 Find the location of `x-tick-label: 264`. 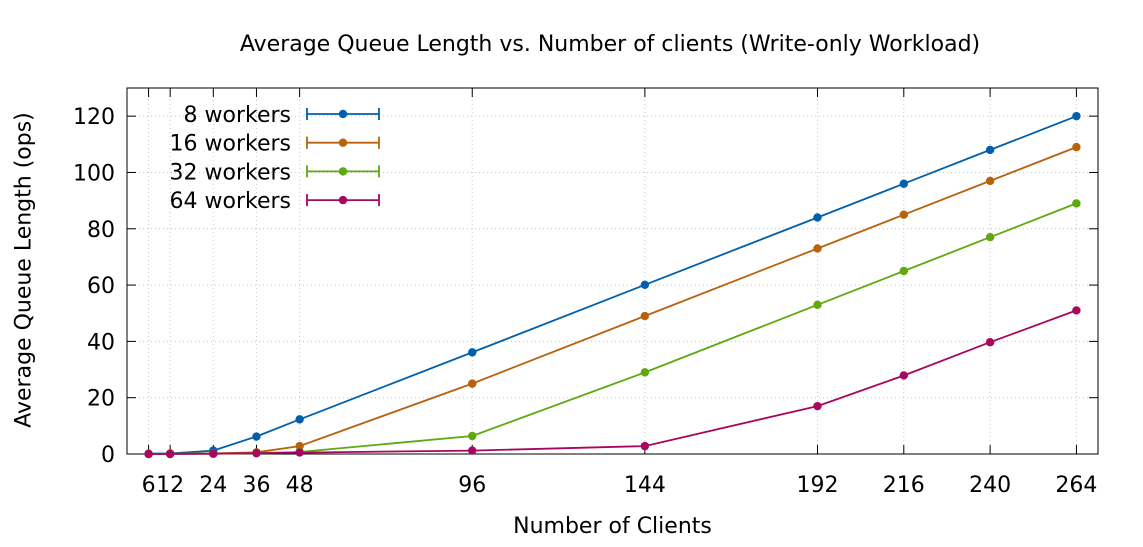

x-tick-label: 264 is located at coordinates (1076, 485).